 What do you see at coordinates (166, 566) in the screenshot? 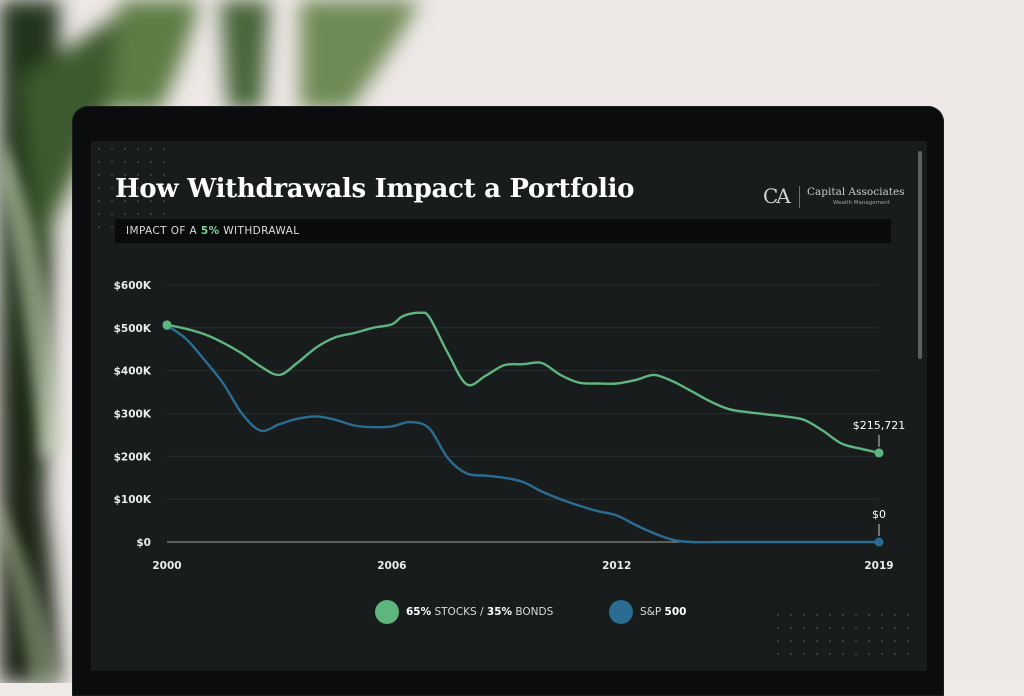
I see `x-tick-label: 2000` at bounding box center [166, 566].